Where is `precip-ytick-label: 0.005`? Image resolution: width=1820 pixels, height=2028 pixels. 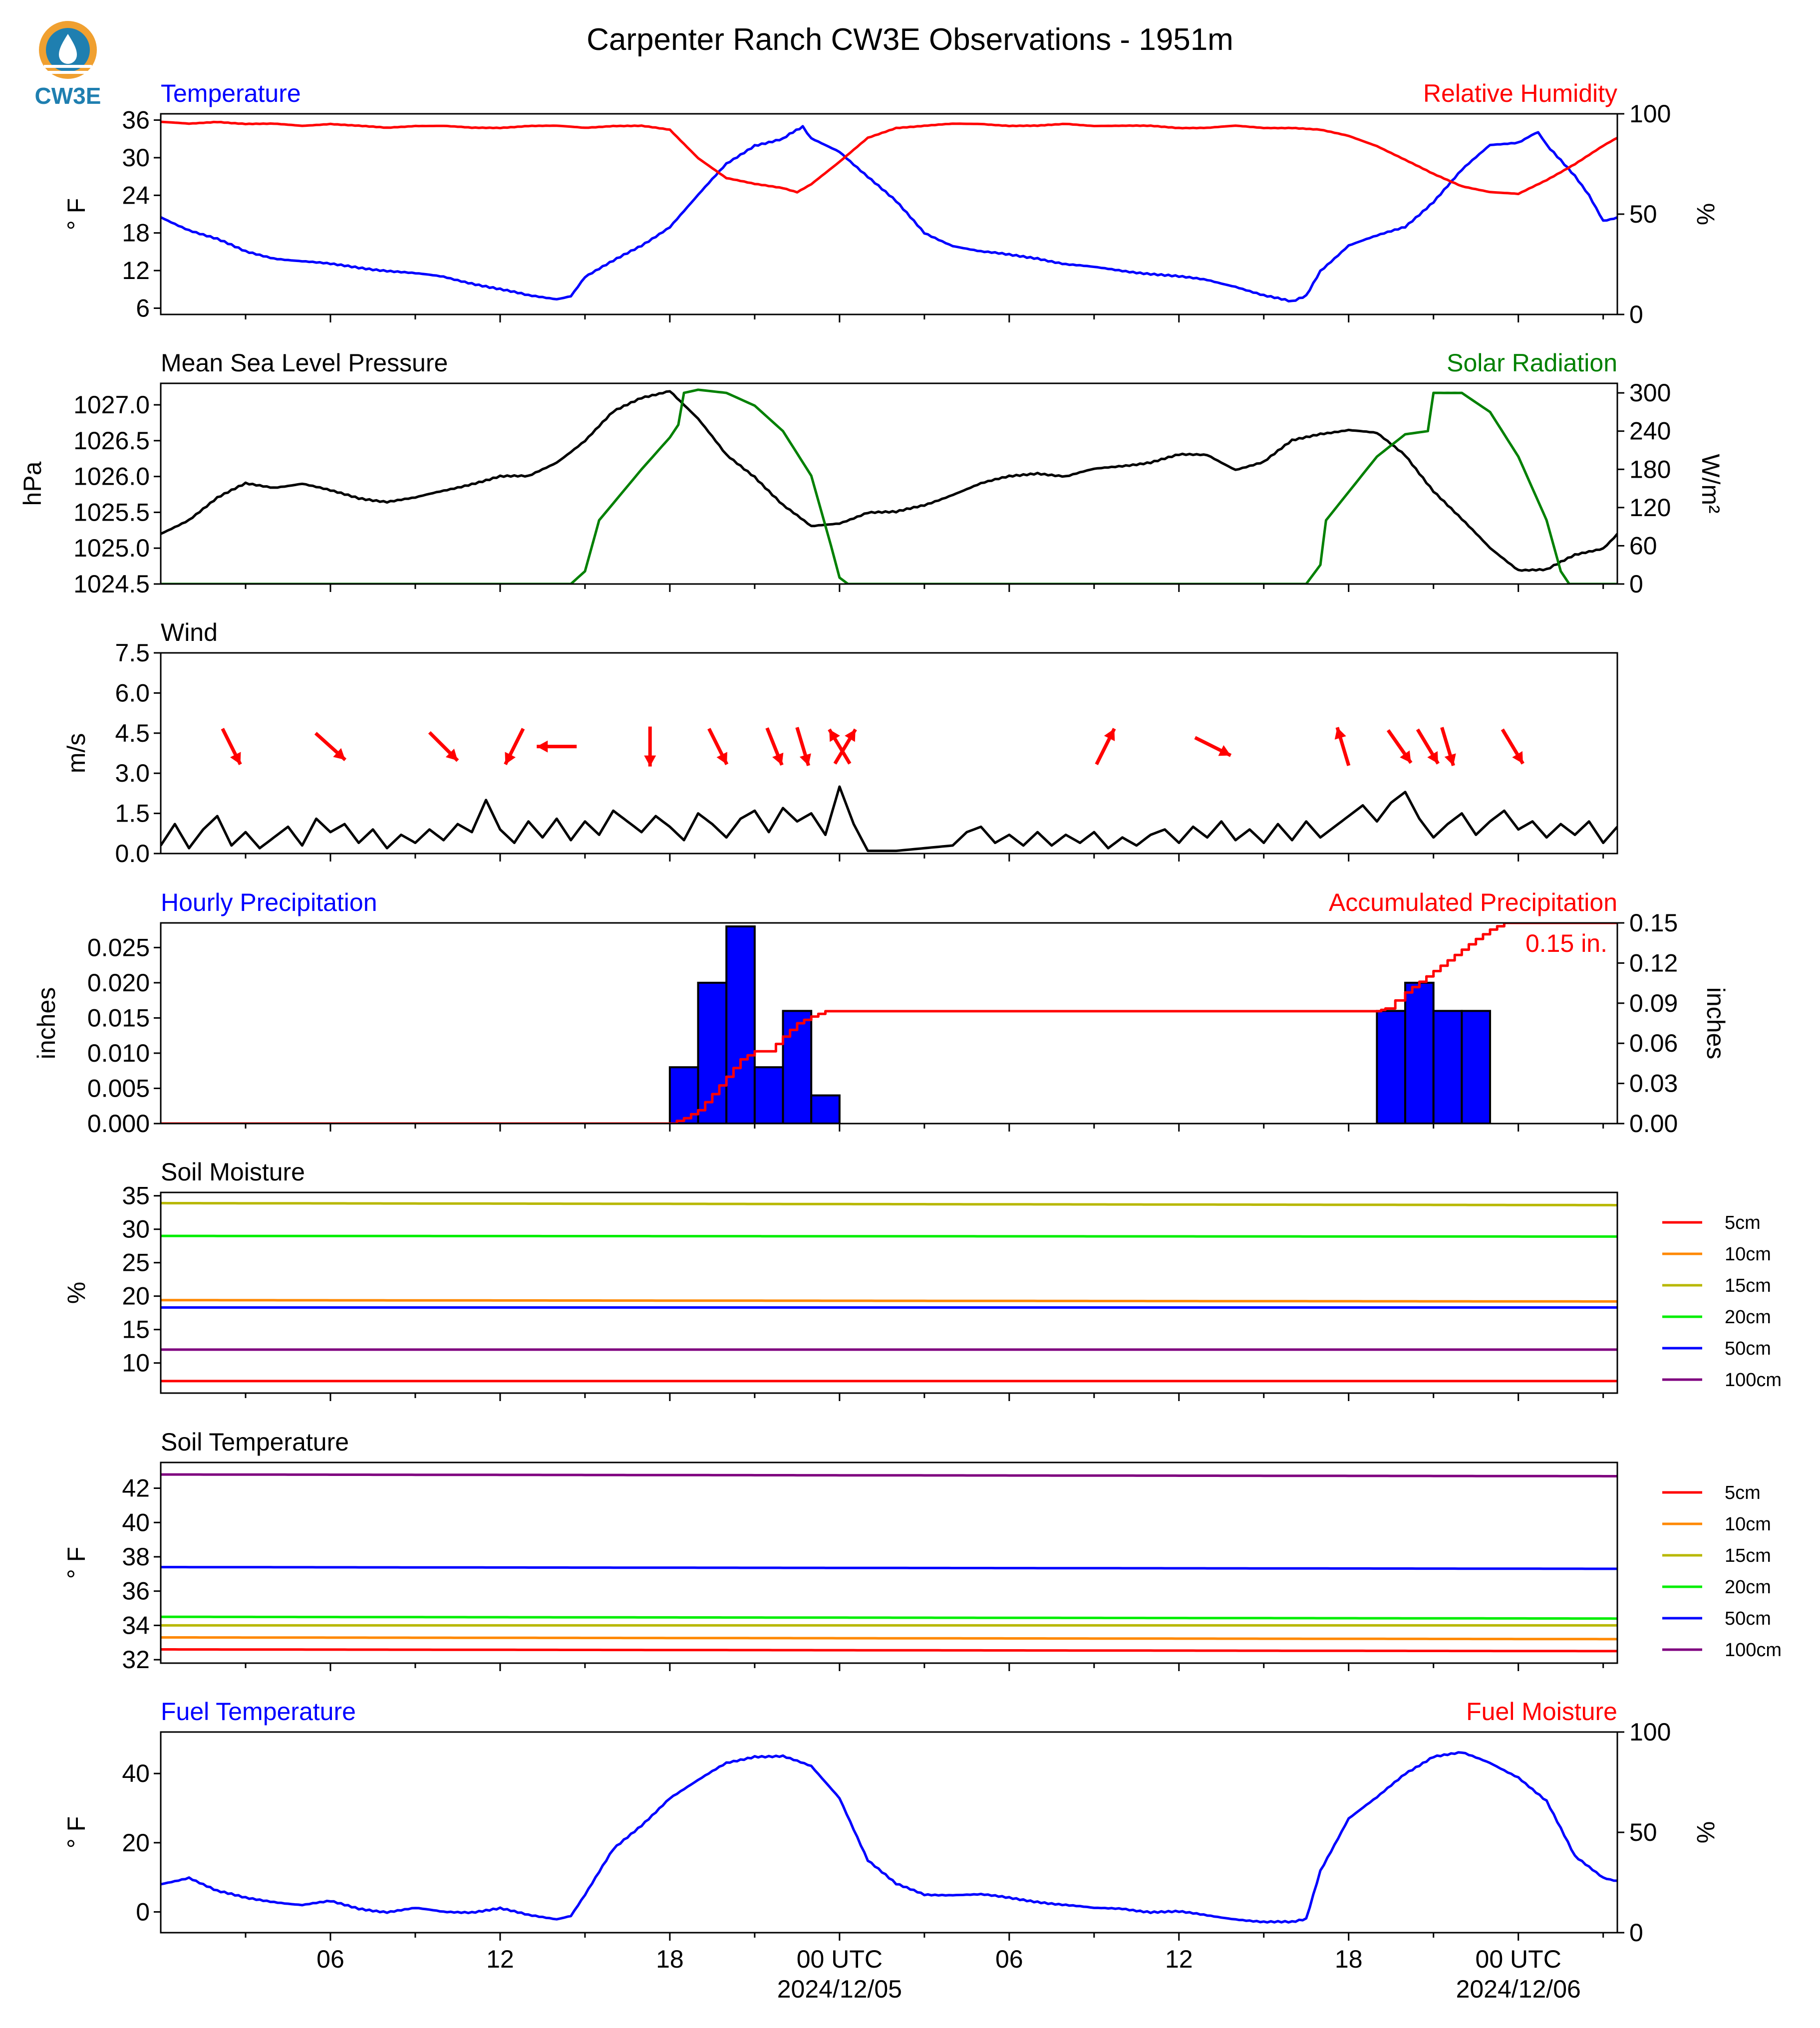
precip-ytick-label: 0.005 is located at coordinates (118, 1088).